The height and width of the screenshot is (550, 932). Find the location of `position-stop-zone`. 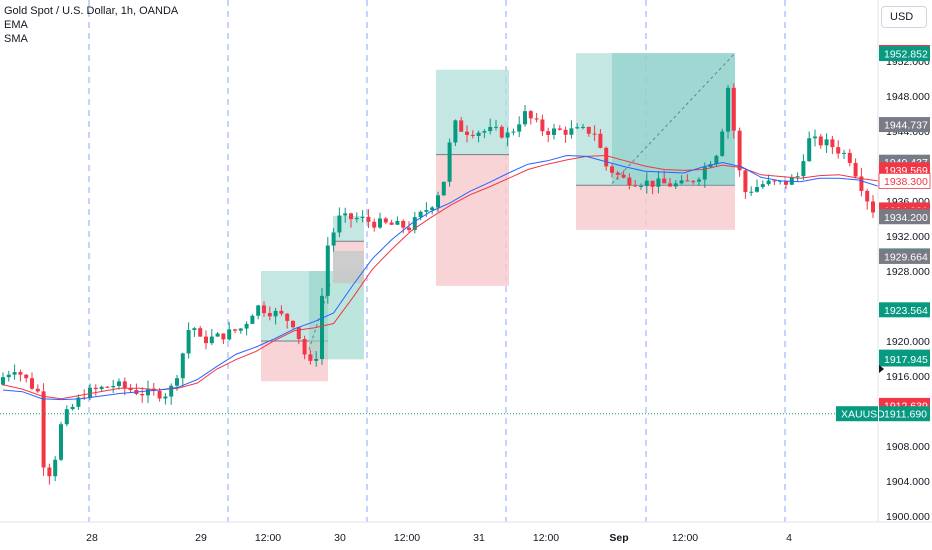

position-stop-zone is located at coordinates (655, 207).